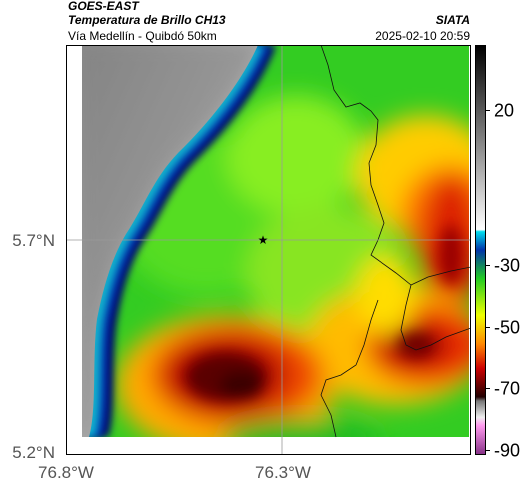  I want to click on satellite-title: GOES-EAST, so click(103, 6).